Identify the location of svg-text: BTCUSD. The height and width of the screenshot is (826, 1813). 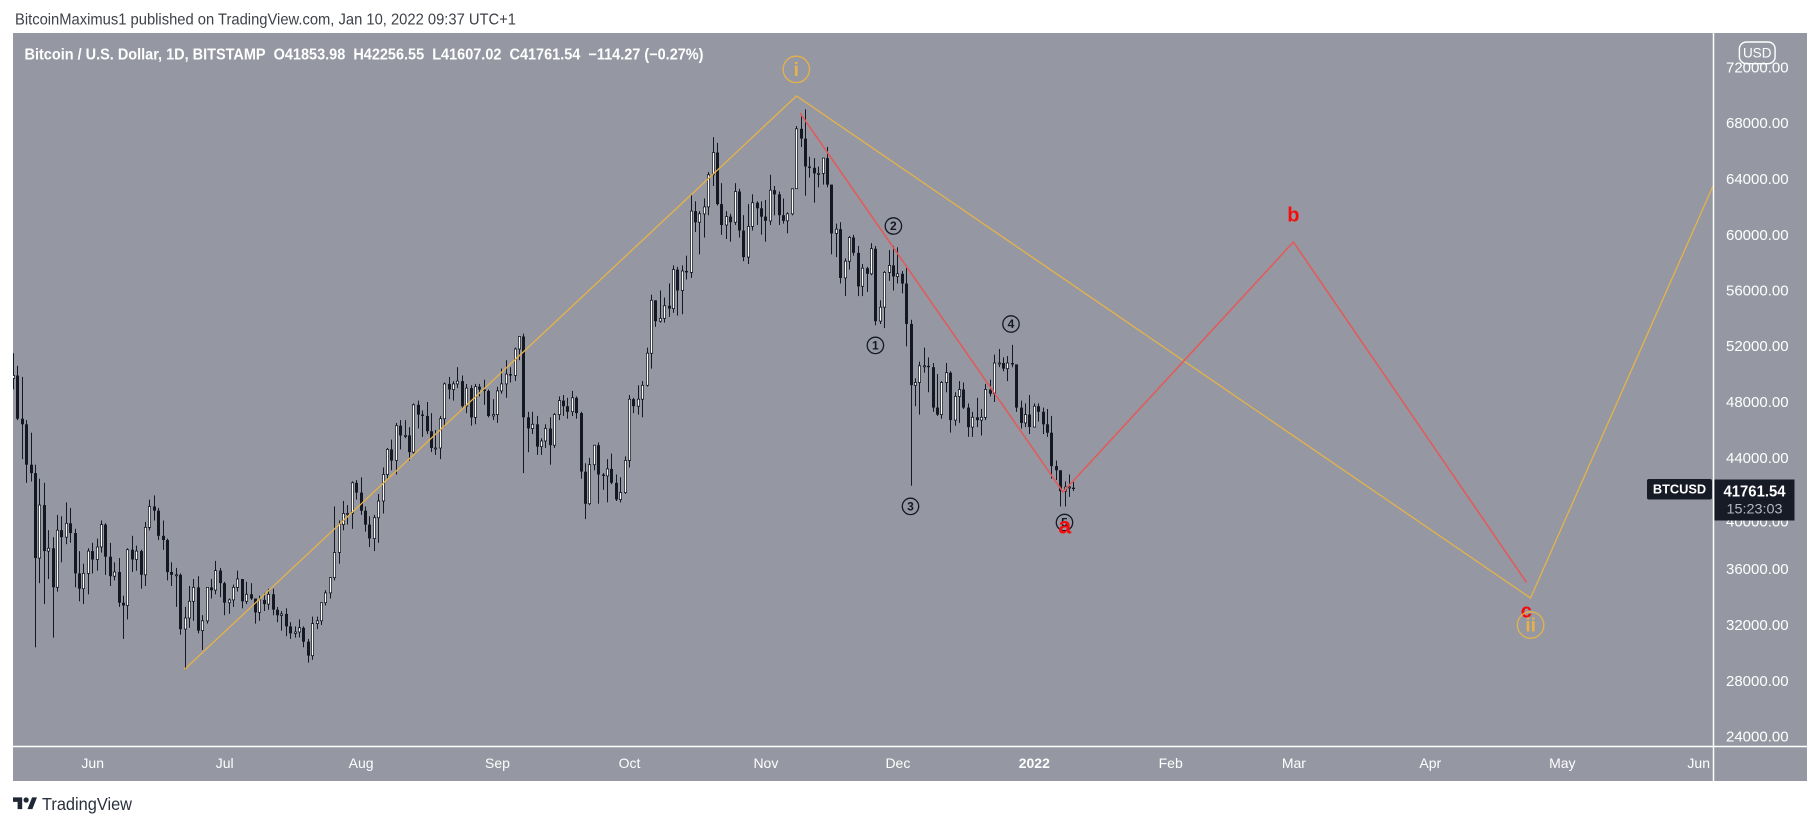
(1679, 489).